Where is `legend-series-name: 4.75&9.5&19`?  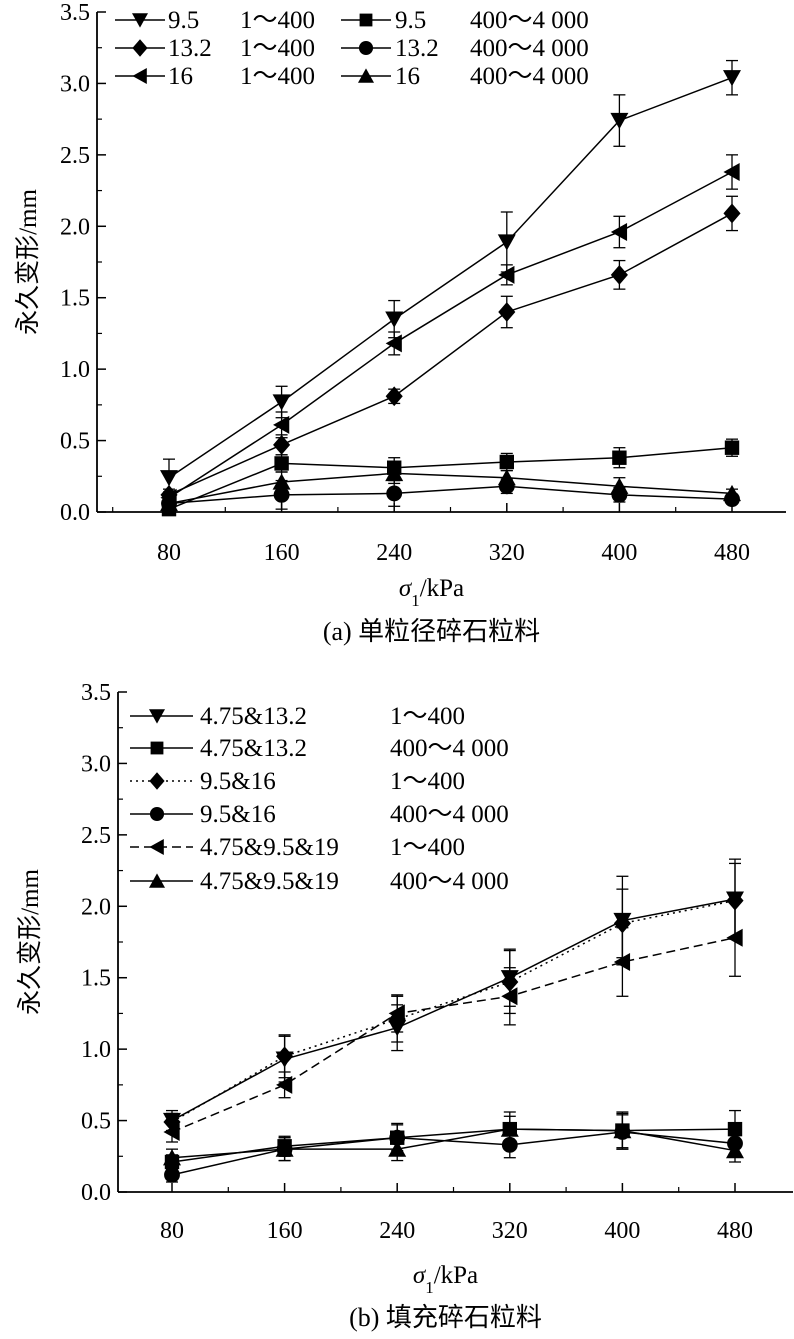 legend-series-name: 4.75&9.5&19 is located at coordinates (269, 847).